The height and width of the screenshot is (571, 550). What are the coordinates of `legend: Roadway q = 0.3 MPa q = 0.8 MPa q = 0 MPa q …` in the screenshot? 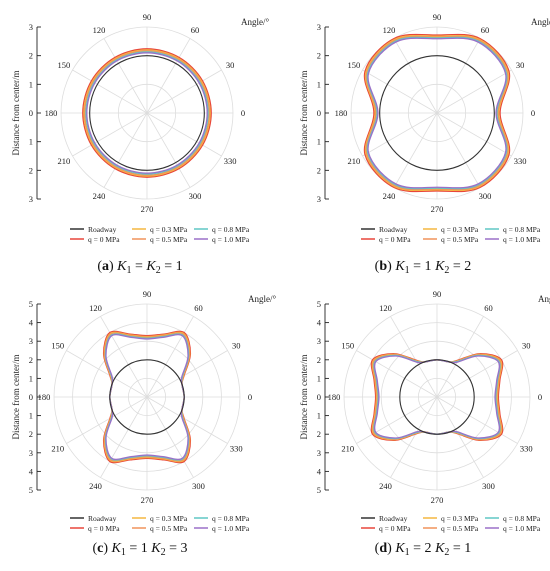 It's located at (160, 523).